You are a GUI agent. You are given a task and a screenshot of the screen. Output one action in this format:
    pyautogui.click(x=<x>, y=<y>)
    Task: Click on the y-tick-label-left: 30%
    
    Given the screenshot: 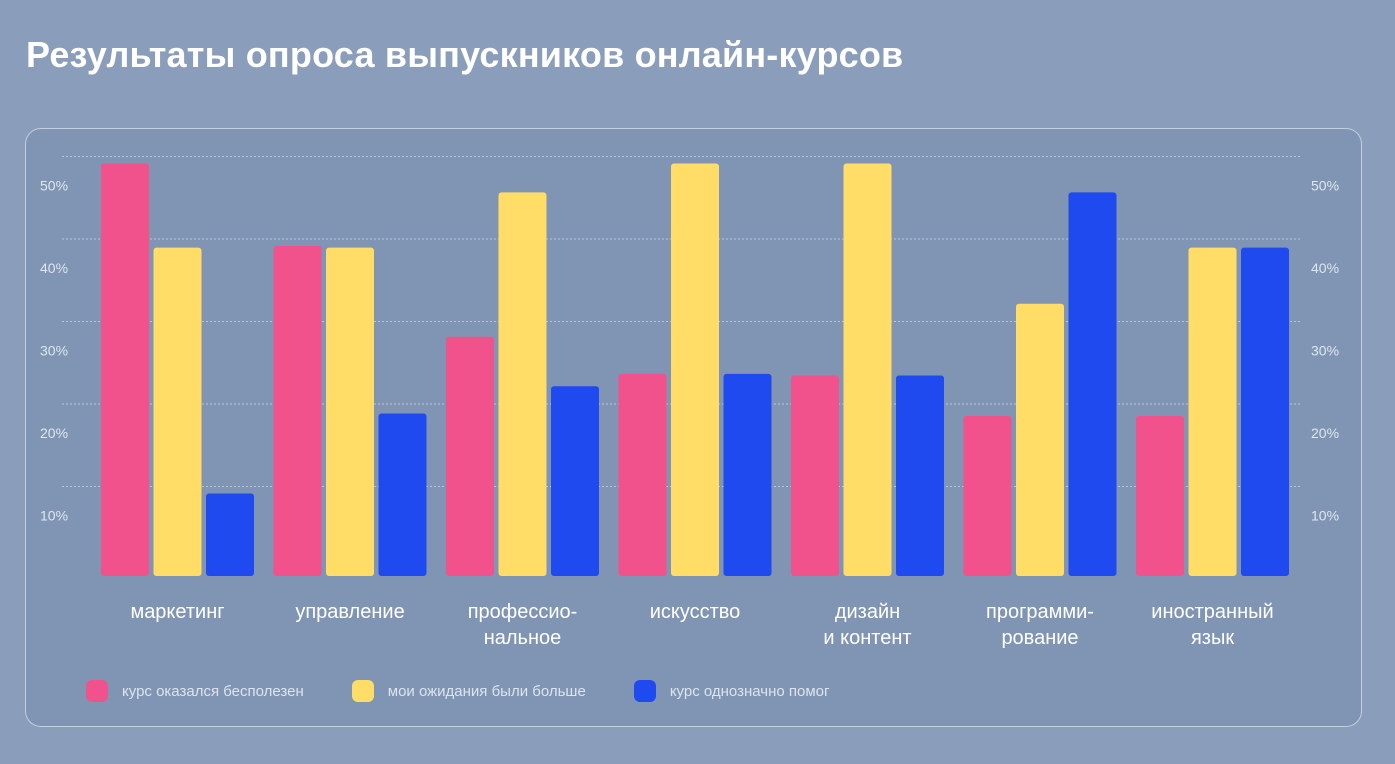 What is the action you would take?
    pyautogui.click(x=54, y=351)
    